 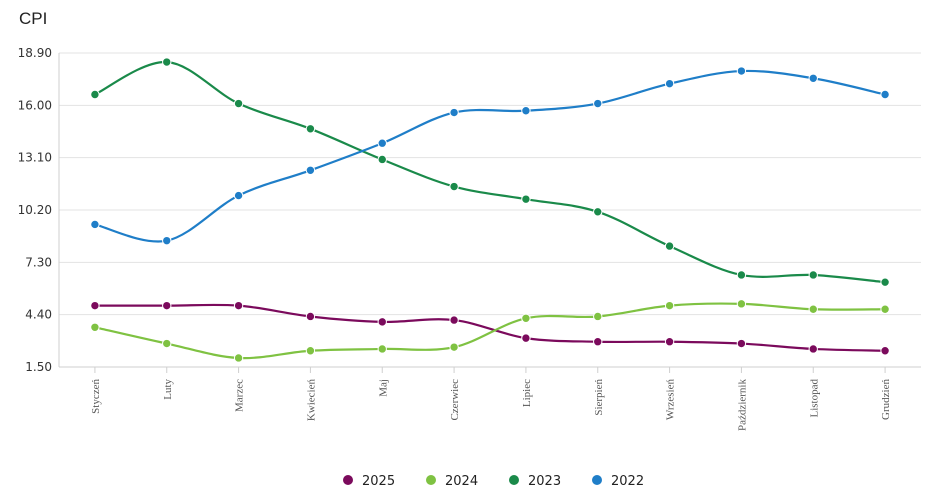 What do you see at coordinates (814, 398) in the screenshot?
I see `x-tick-label: Listopad` at bounding box center [814, 398].